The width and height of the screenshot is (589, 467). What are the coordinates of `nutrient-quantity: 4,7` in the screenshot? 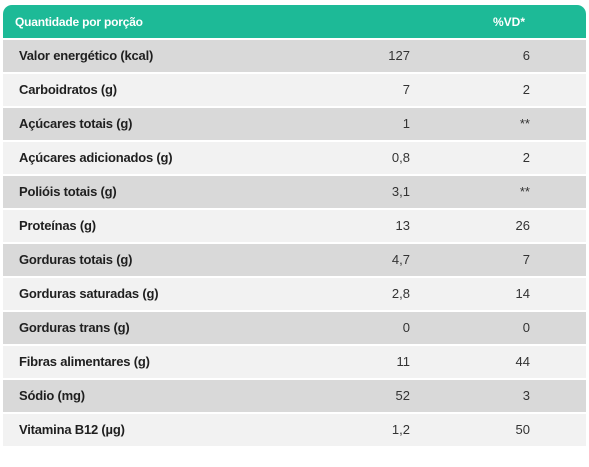 It's located at (400, 259).